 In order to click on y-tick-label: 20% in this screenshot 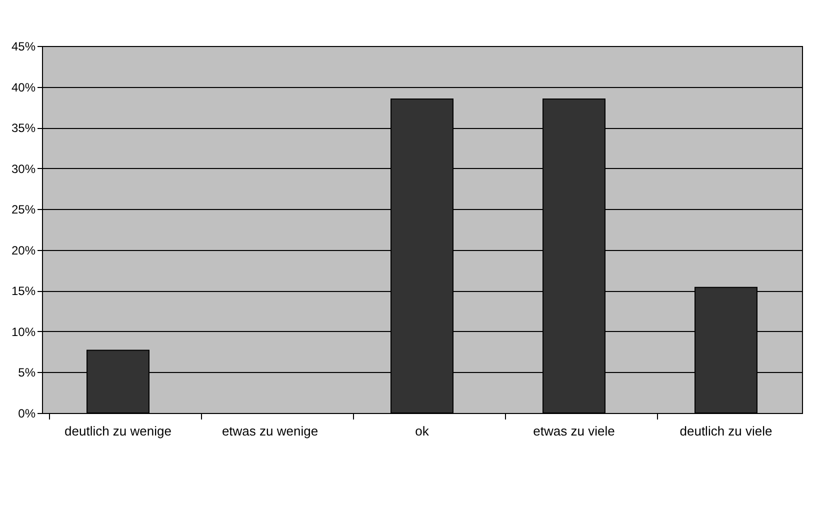, I will do `click(23, 250)`.